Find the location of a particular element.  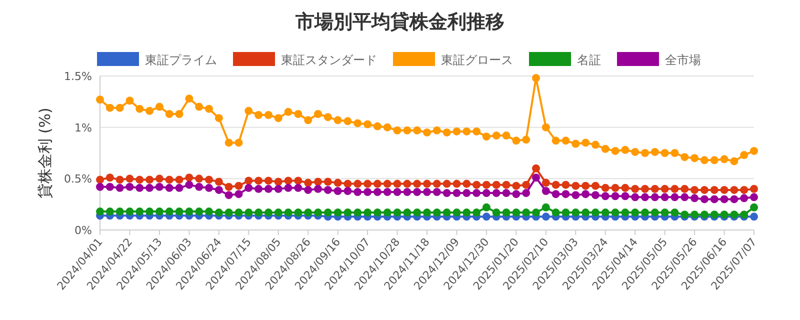

legend-label: 東証プライム is located at coordinates (181, 60).